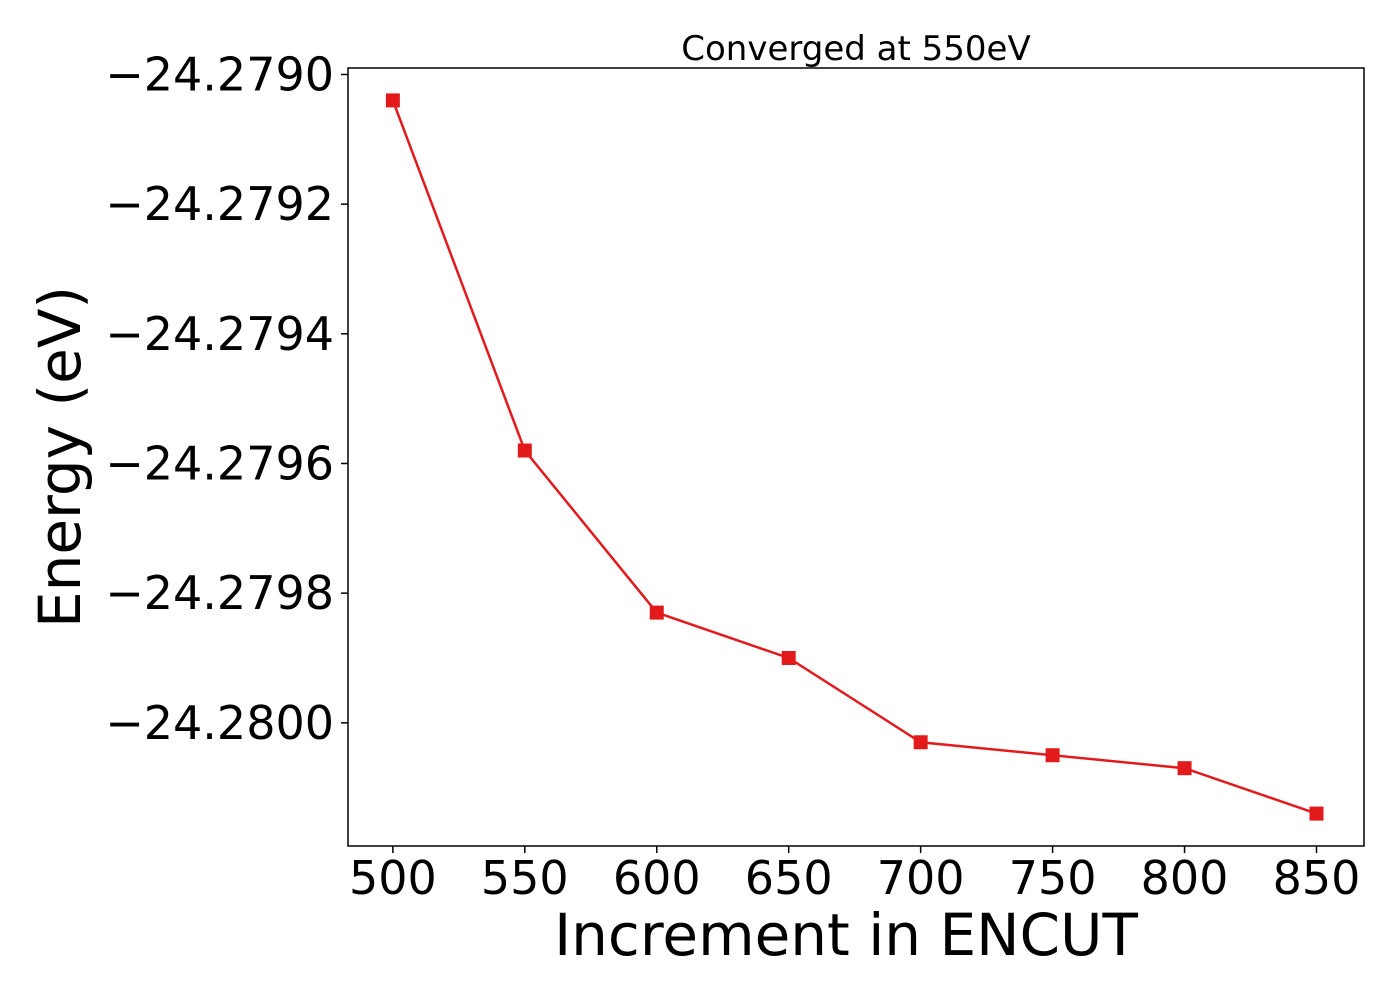 This screenshot has height=1000, width=1400. I want to click on x-axis: 500 550 600 650 700 750 800 850, so click(854, 875).